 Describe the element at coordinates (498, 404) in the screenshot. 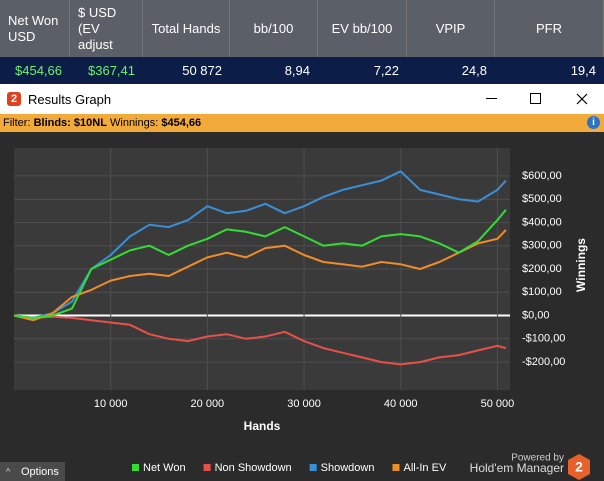

I see `x-tick-label: 50 000` at that location.